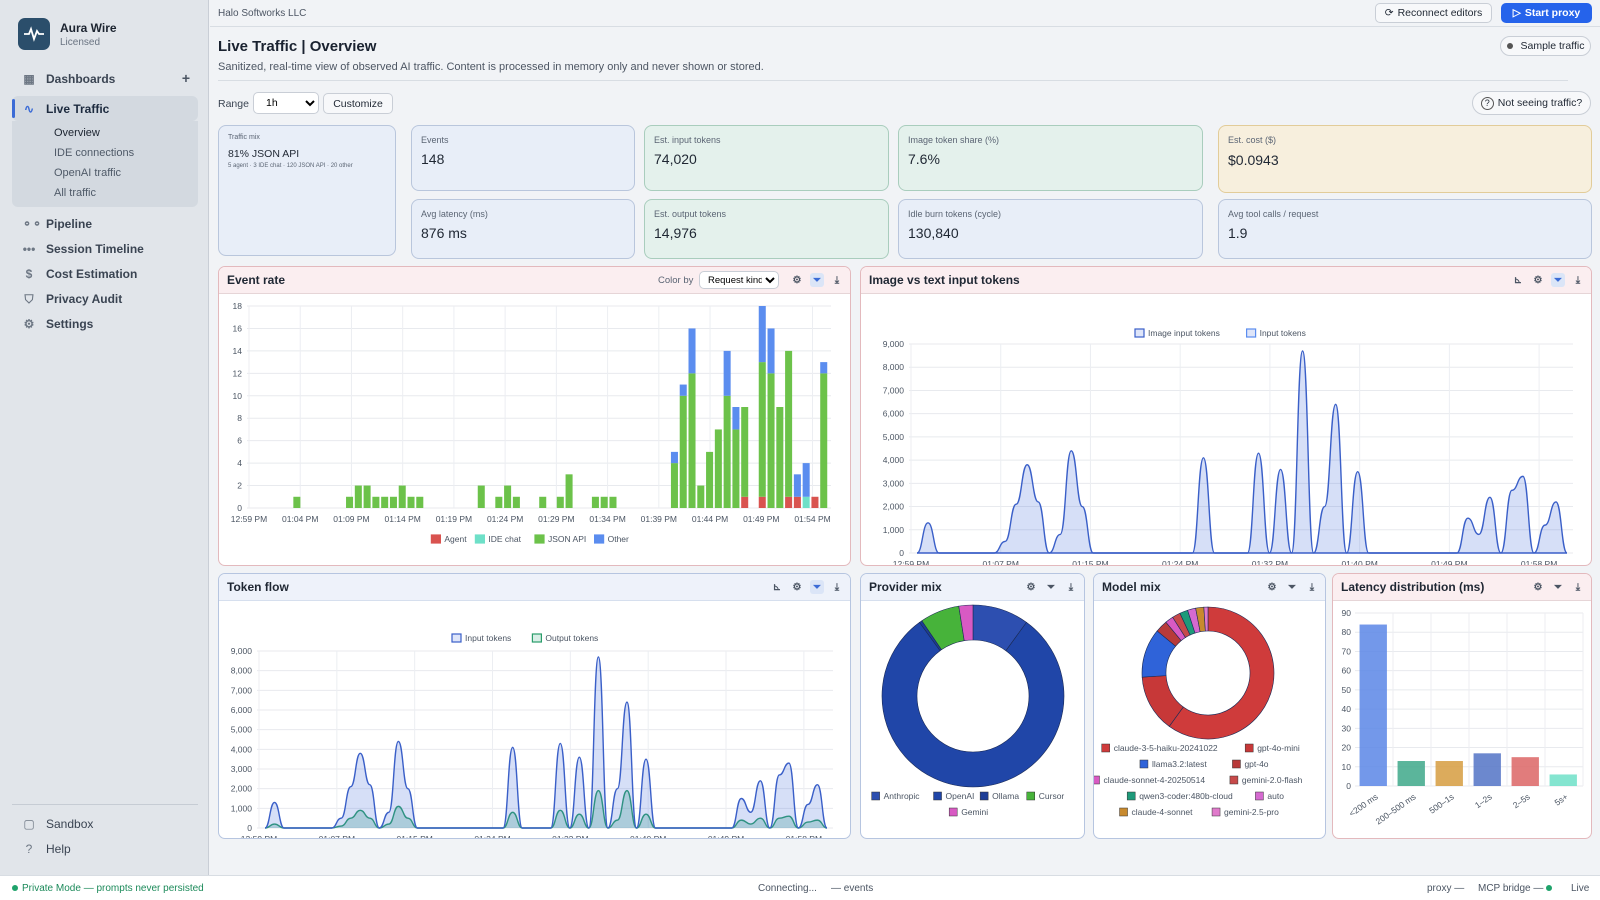 Image resolution: width=1600 pixels, height=900 pixels. Describe the element at coordinates (618, 539) in the screenshot. I see `legend-label: Other` at that location.